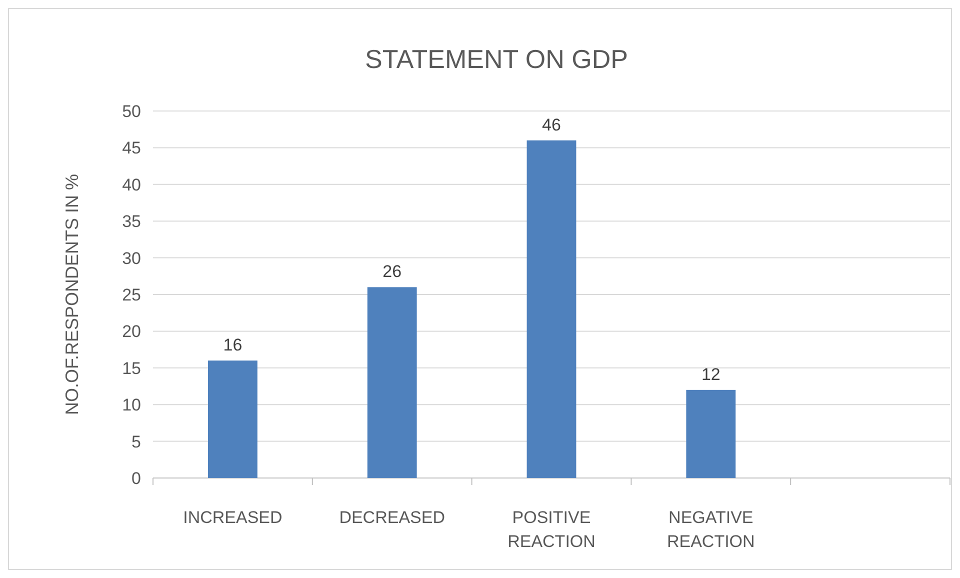 The height and width of the screenshot is (578, 960). I want to click on y-axis-title: NO.OF.RESPONDENTS IN %, so click(72, 295).